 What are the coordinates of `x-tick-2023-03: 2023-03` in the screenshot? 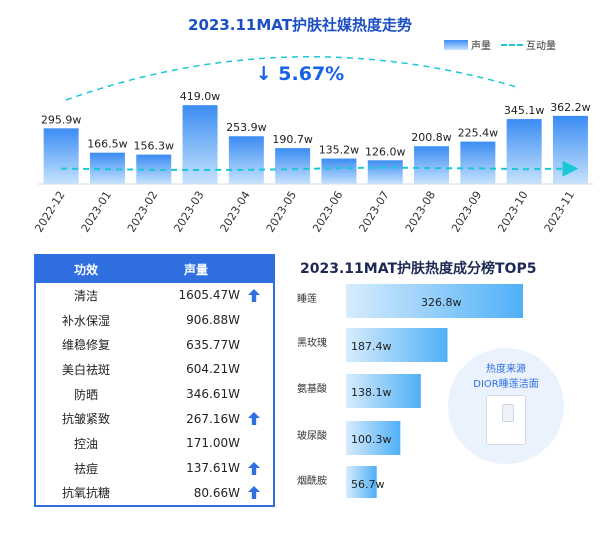 It's located at (188, 212).